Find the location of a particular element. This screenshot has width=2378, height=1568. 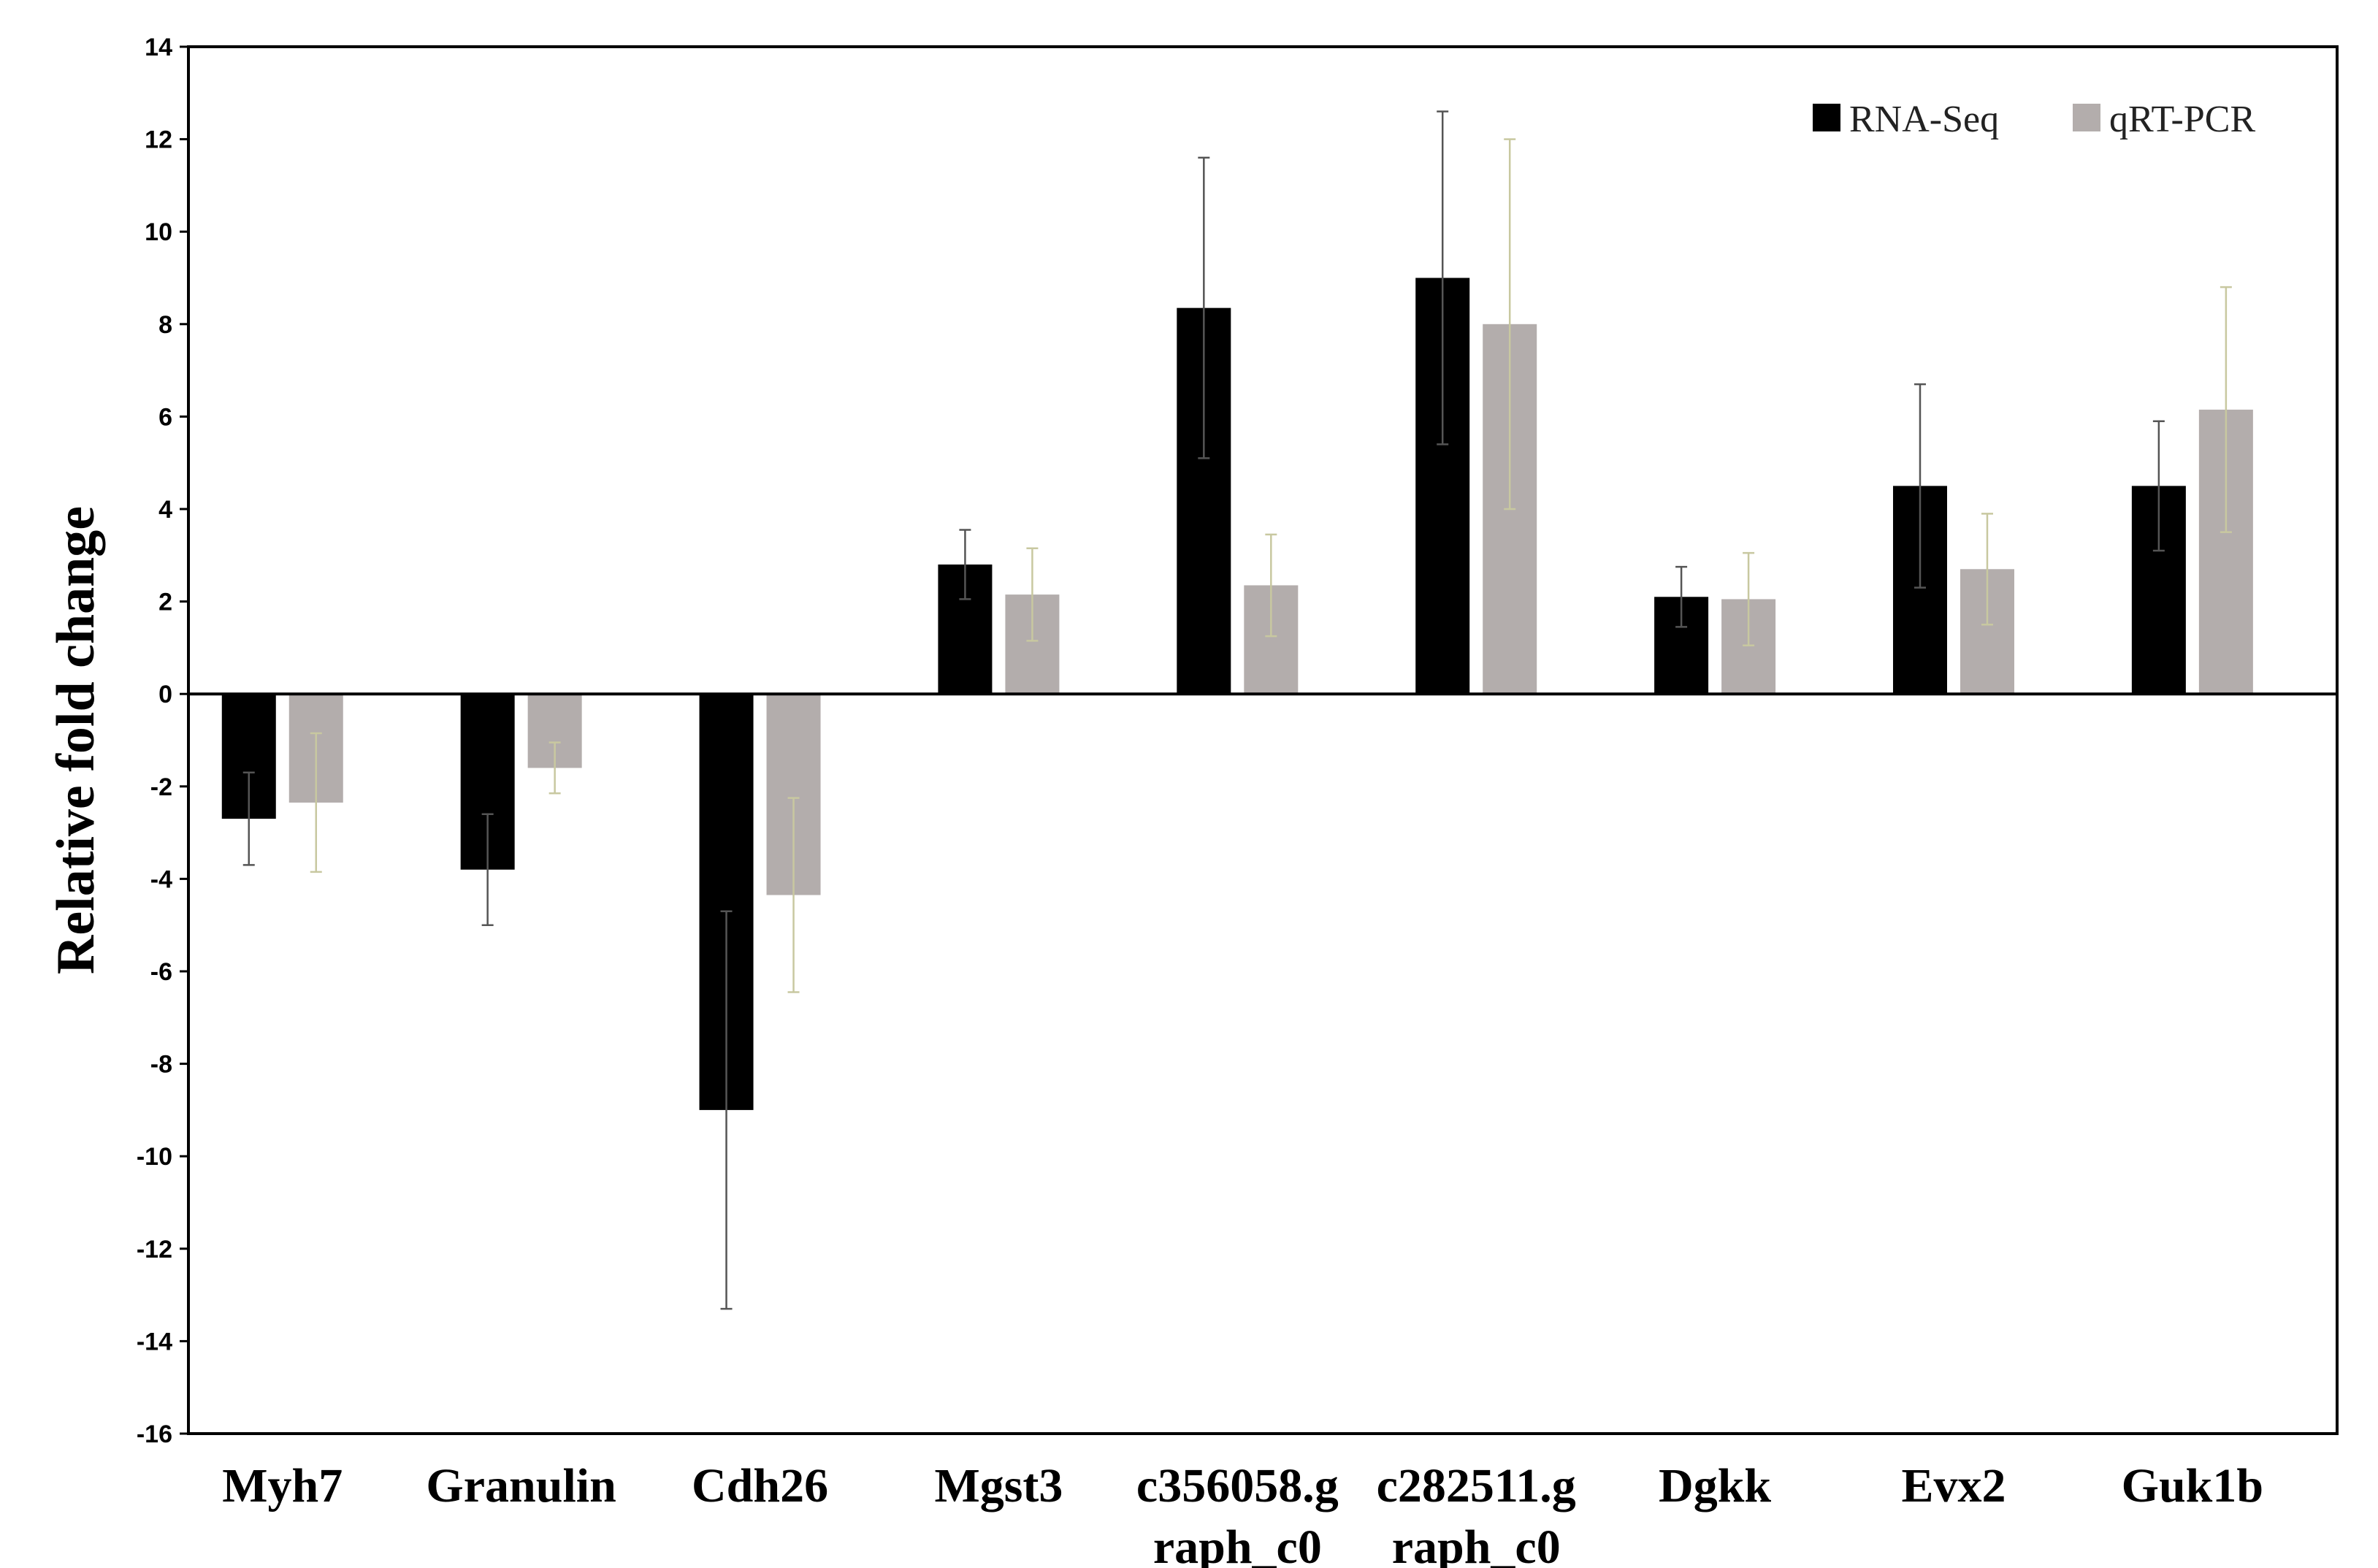

x-tick-label: Guk1b is located at coordinates (2192, 1485).